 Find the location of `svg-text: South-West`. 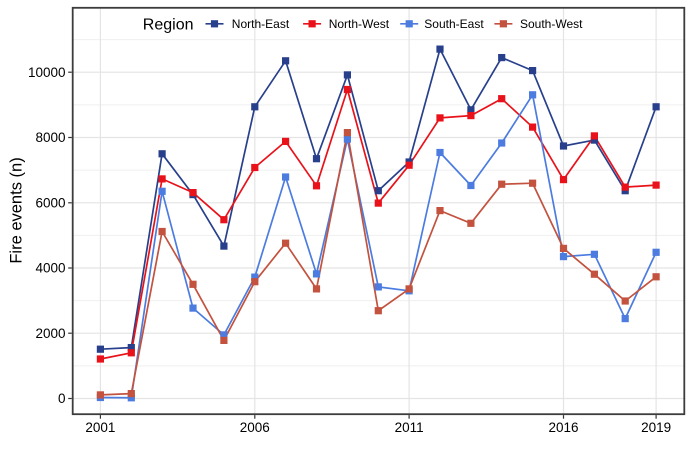

svg-text: South-West is located at coordinates (551, 24).